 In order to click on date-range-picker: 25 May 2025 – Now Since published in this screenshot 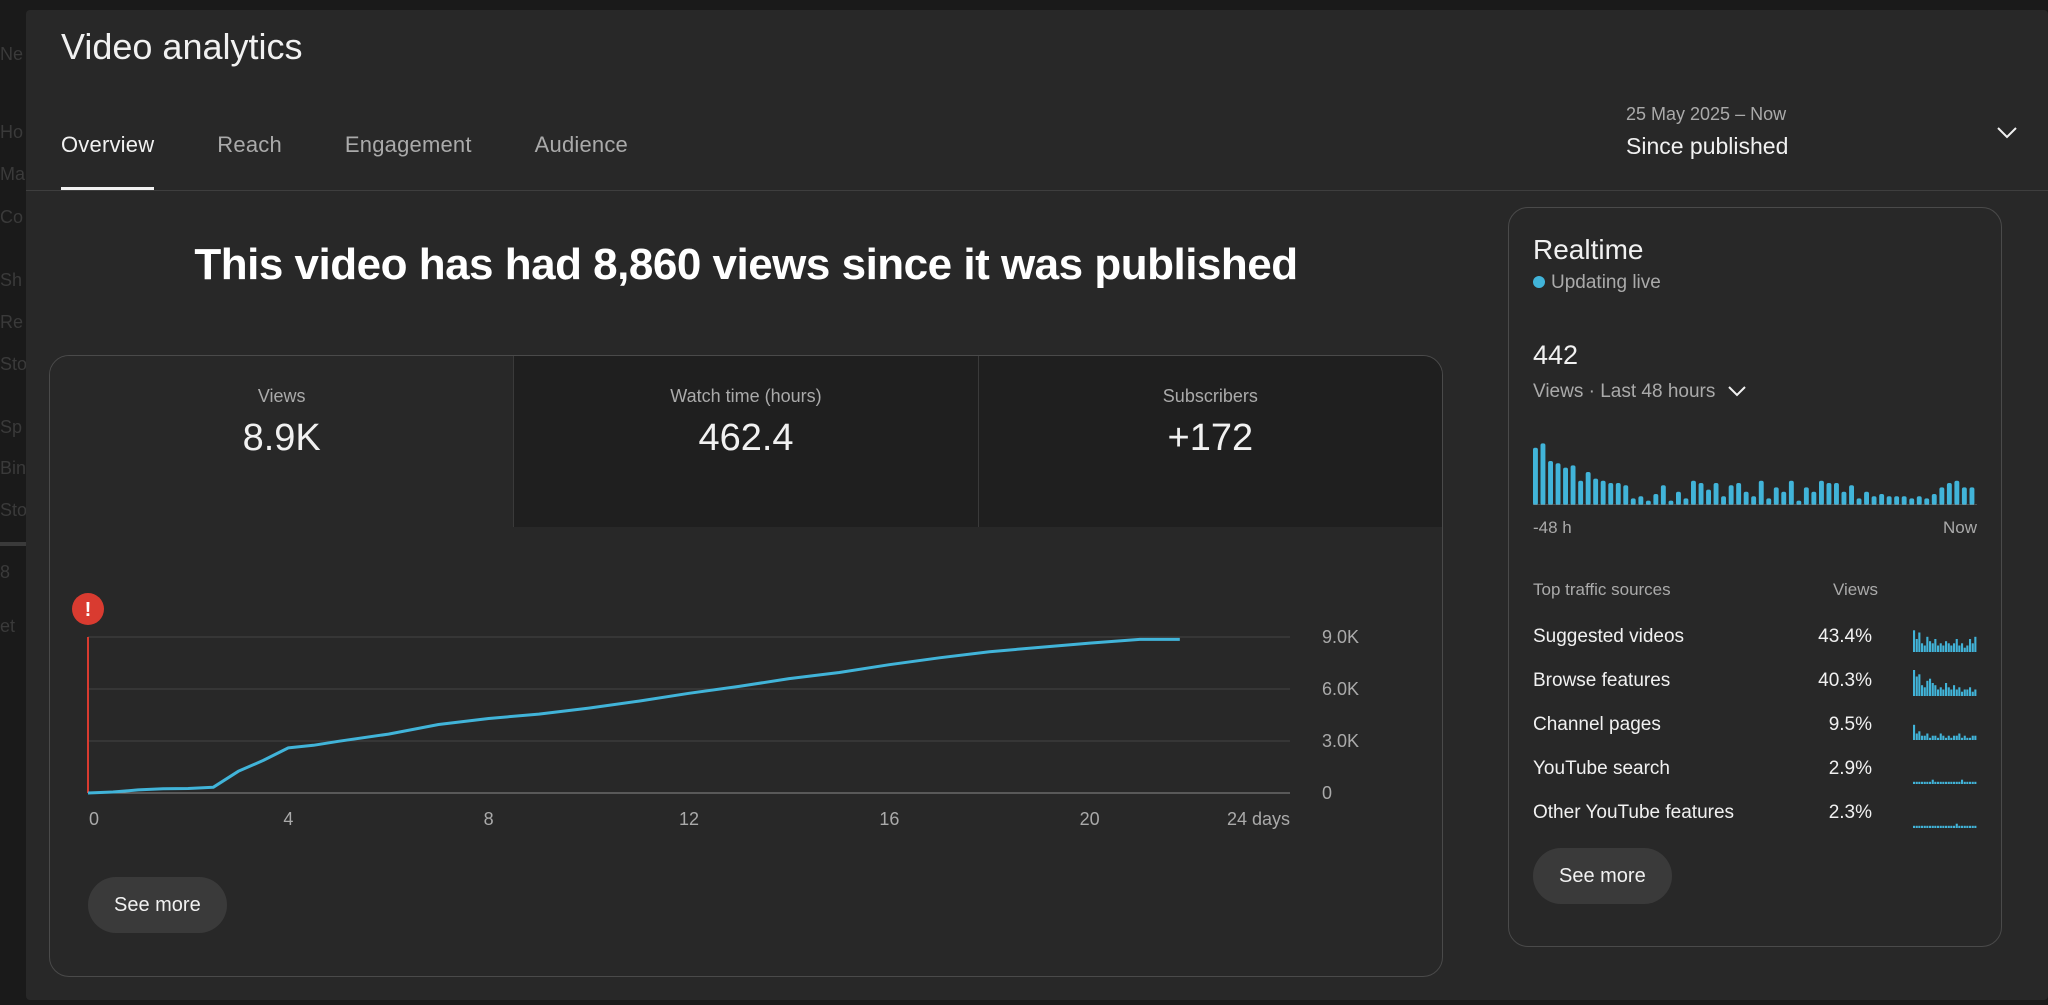, I will do `click(1826, 135)`.